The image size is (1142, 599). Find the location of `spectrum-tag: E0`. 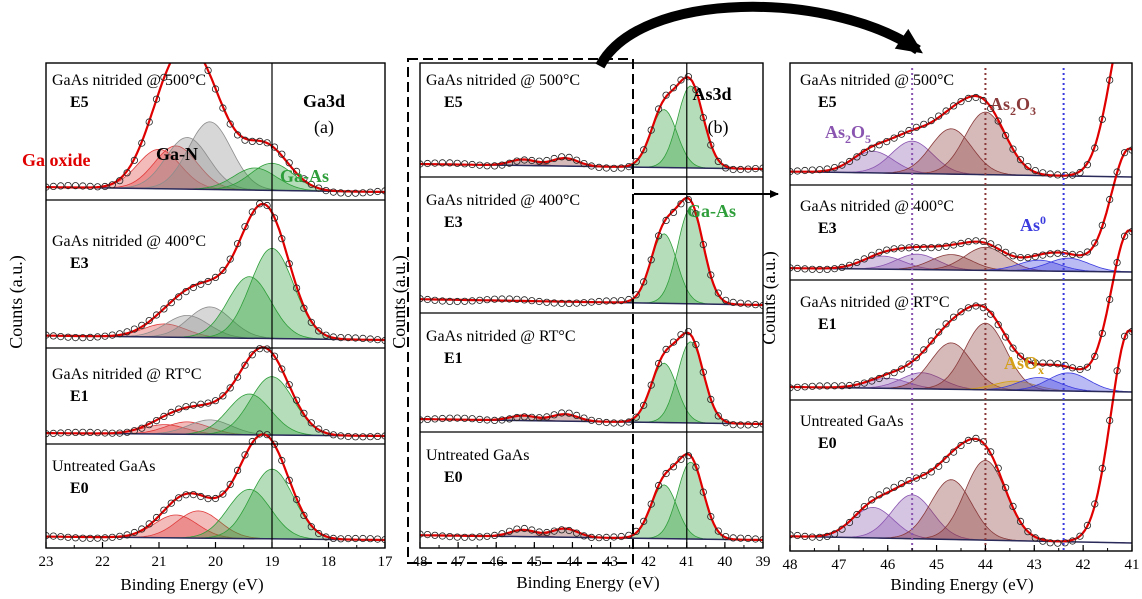

spectrum-tag: E0 is located at coordinates (453, 477).